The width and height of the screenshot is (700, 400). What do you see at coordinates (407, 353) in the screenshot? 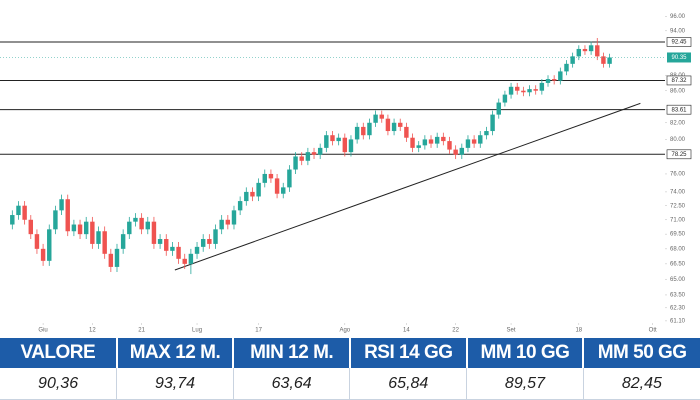
I see `header-cell: RSI 14 GG` at bounding box center [407, 353].